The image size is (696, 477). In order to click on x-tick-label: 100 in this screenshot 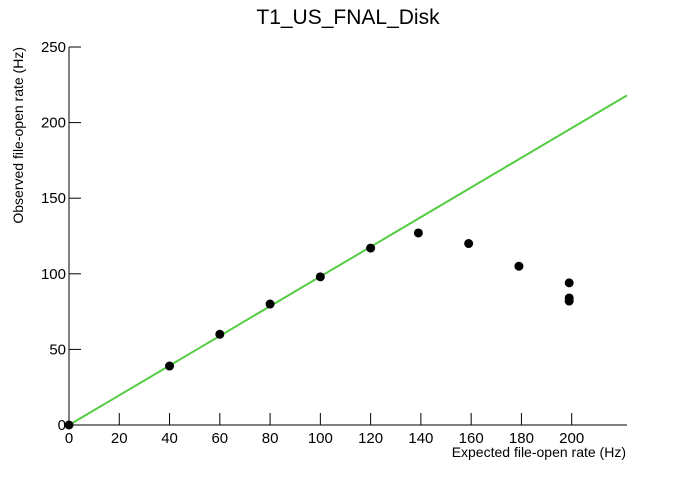, I will do `click(320, 438)`.